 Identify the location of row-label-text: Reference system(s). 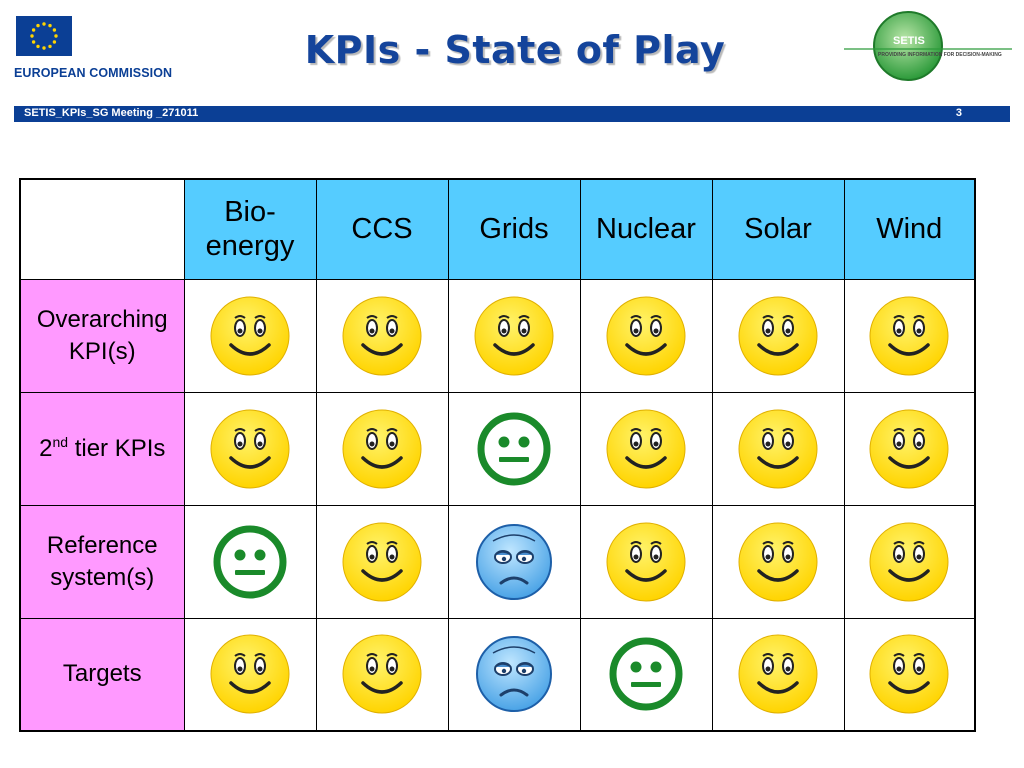
(102, 561).